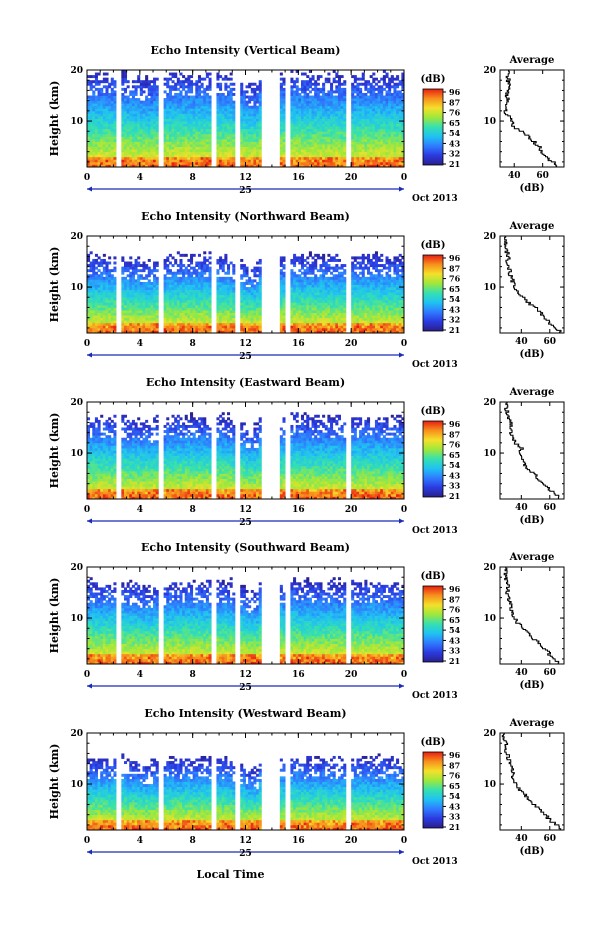 Image resolution: width=616 pixels, height=934 pixels. Describe the element at coordinates (231, 874) in the screenshot. I see `x-axis-title: Local Time` at that location.